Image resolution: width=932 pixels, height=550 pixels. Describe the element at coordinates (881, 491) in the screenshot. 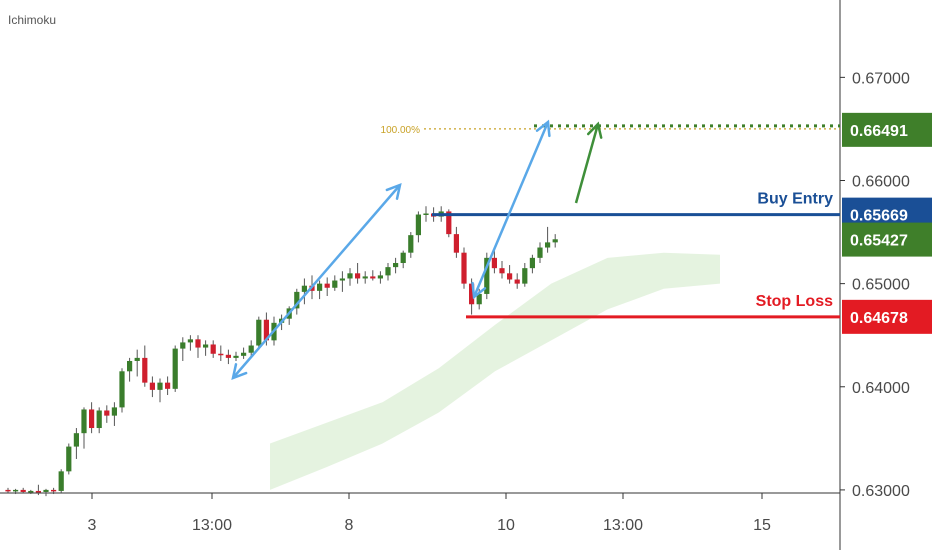

I see `y-tick-label: 0.63000` at that location.